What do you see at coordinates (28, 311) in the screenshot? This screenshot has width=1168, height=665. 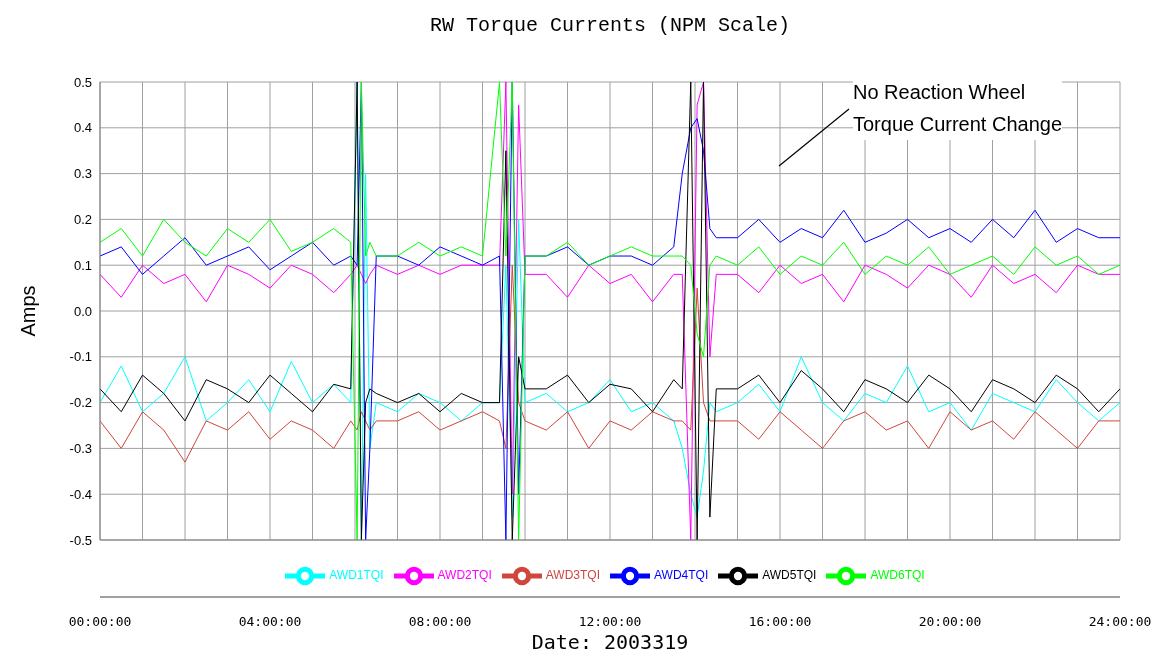 I see `y-axis-title: Amps` at bounding box center [28, 311].